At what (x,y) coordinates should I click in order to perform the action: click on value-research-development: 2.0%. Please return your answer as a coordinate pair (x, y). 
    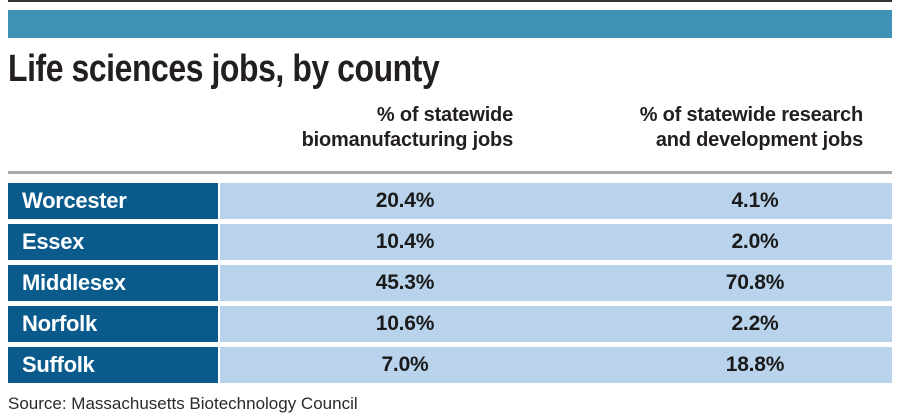
    Looking at the image, I should click on (755, 241).